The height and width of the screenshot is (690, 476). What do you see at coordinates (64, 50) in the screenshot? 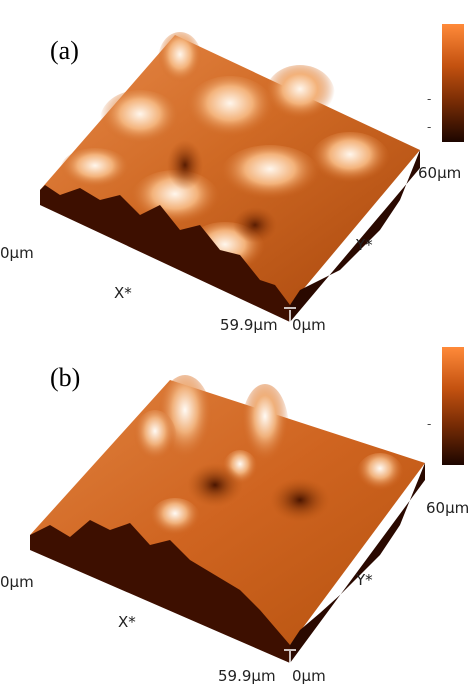
I see `panel-label: (a)` at bounding box center [64, 50].